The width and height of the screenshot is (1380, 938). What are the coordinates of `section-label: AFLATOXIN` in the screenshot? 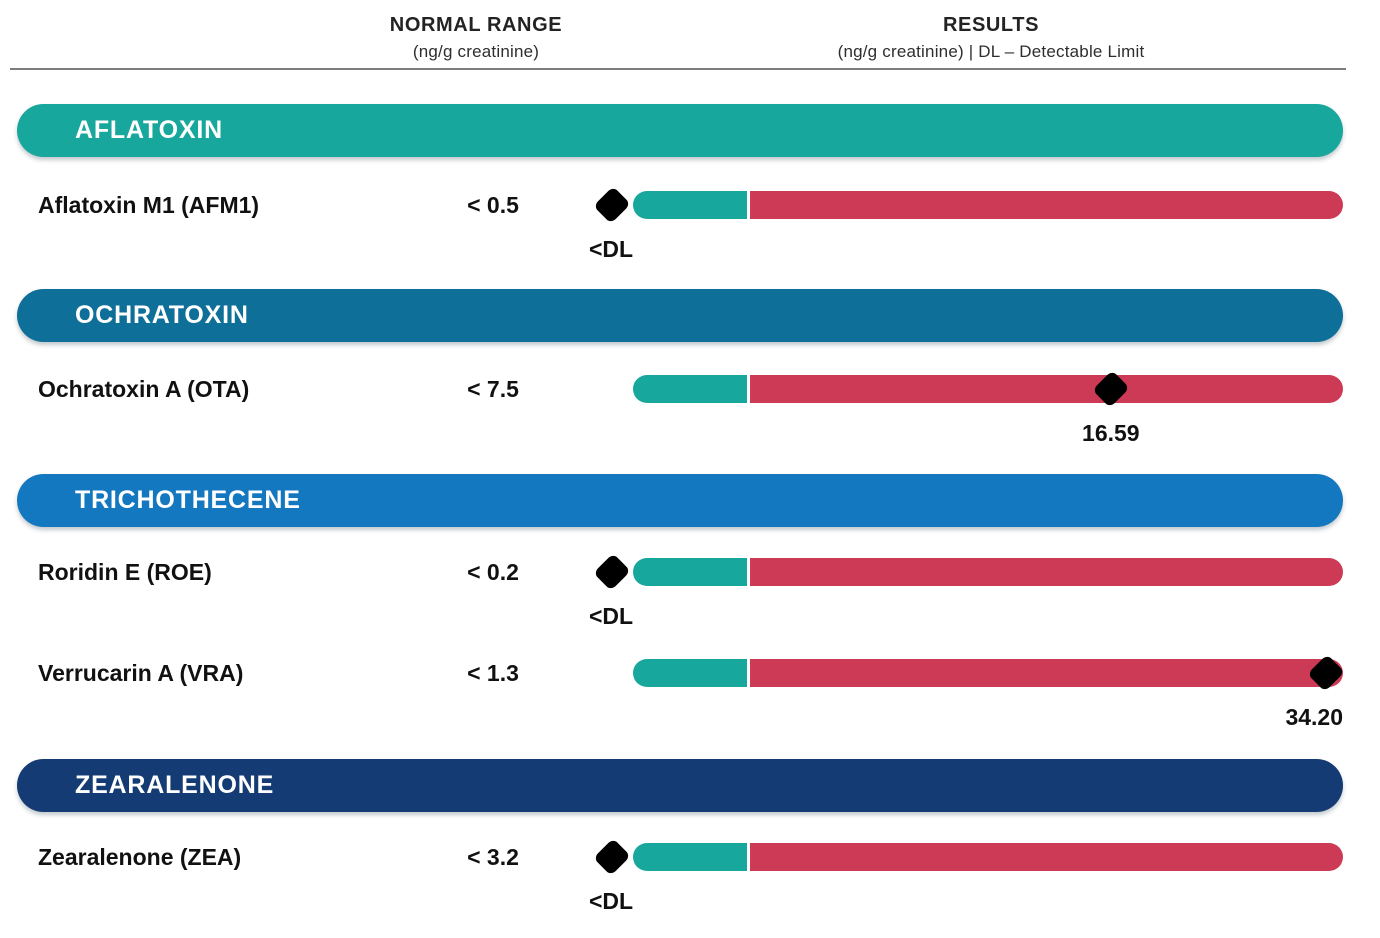 It's located at (149, 130).